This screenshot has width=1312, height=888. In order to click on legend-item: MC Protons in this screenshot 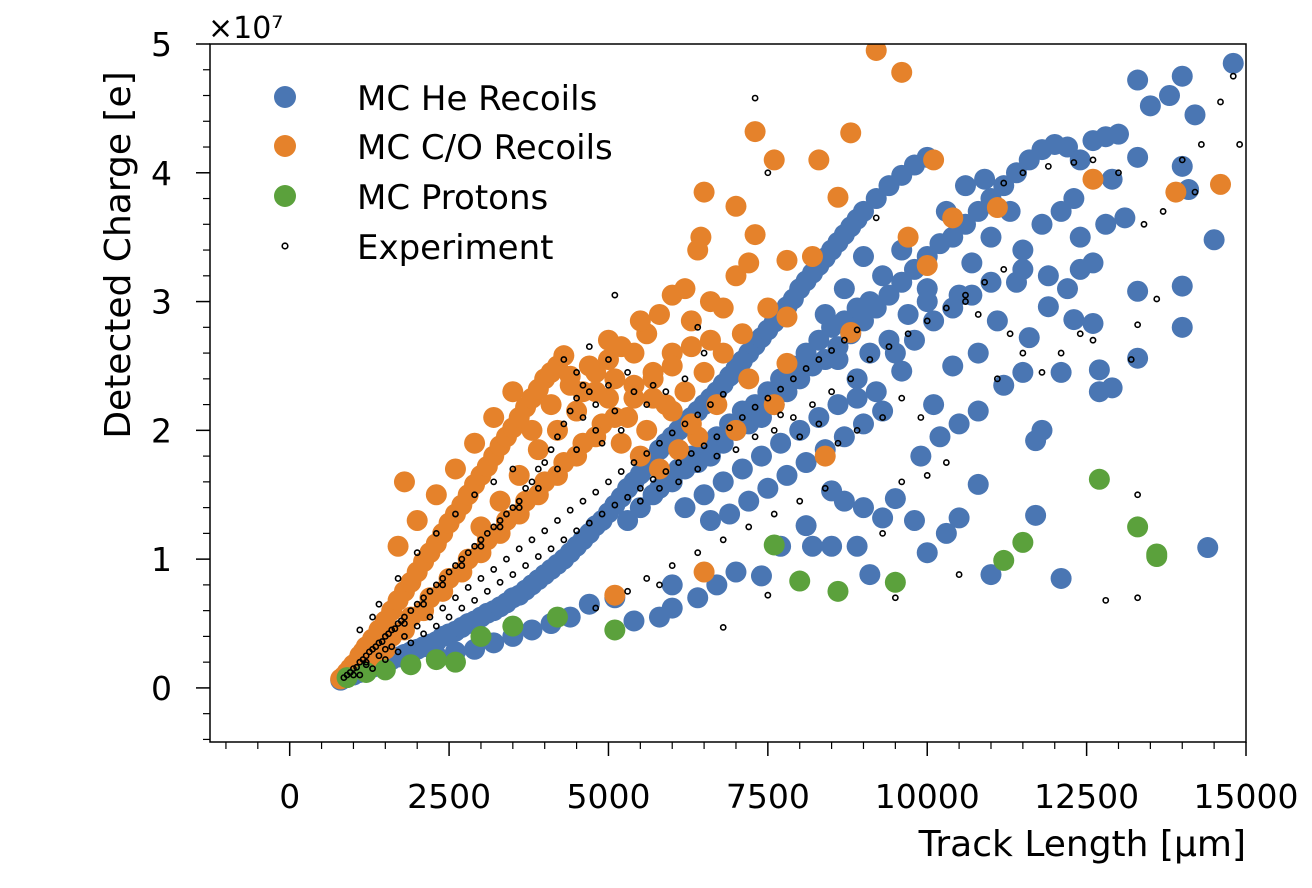, I will do `click(411, 198)`.